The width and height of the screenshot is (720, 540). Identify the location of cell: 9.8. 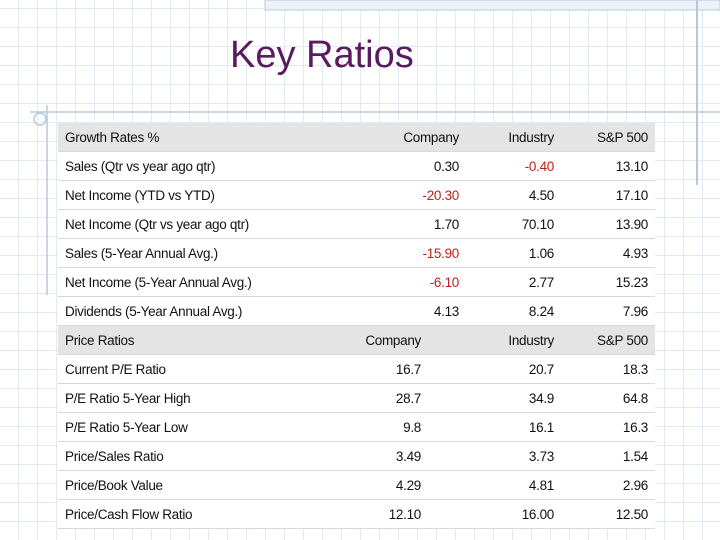
(377, 427).